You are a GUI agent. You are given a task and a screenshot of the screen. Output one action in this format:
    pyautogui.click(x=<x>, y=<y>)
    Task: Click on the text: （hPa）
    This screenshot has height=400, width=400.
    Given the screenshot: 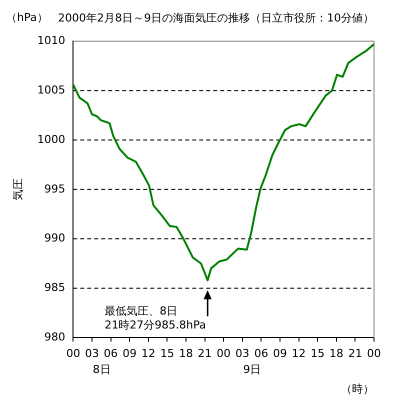 What is the action you would take?
    pyautogui.click(x=27, y=17)
    